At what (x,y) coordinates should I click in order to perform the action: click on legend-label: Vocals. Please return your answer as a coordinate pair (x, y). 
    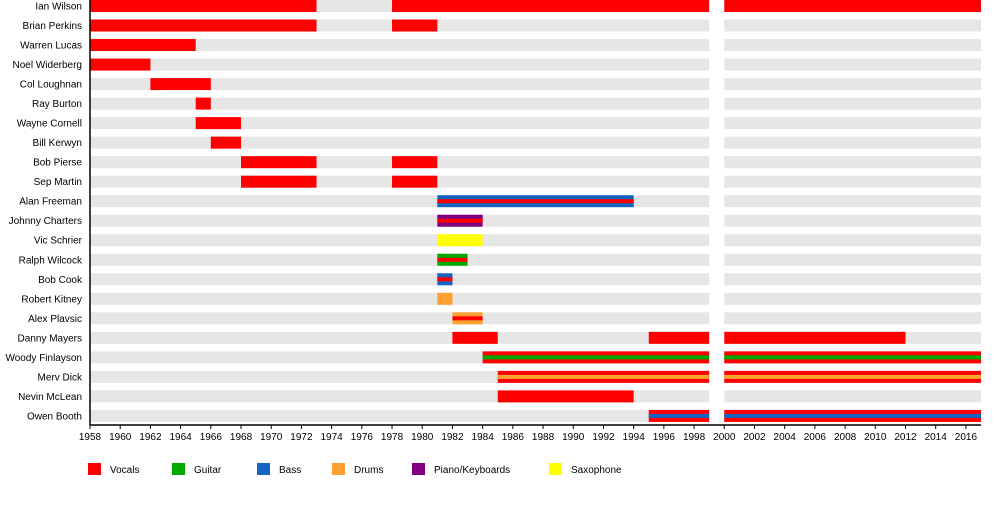
    Looking at the image, I should click on (124, 470).